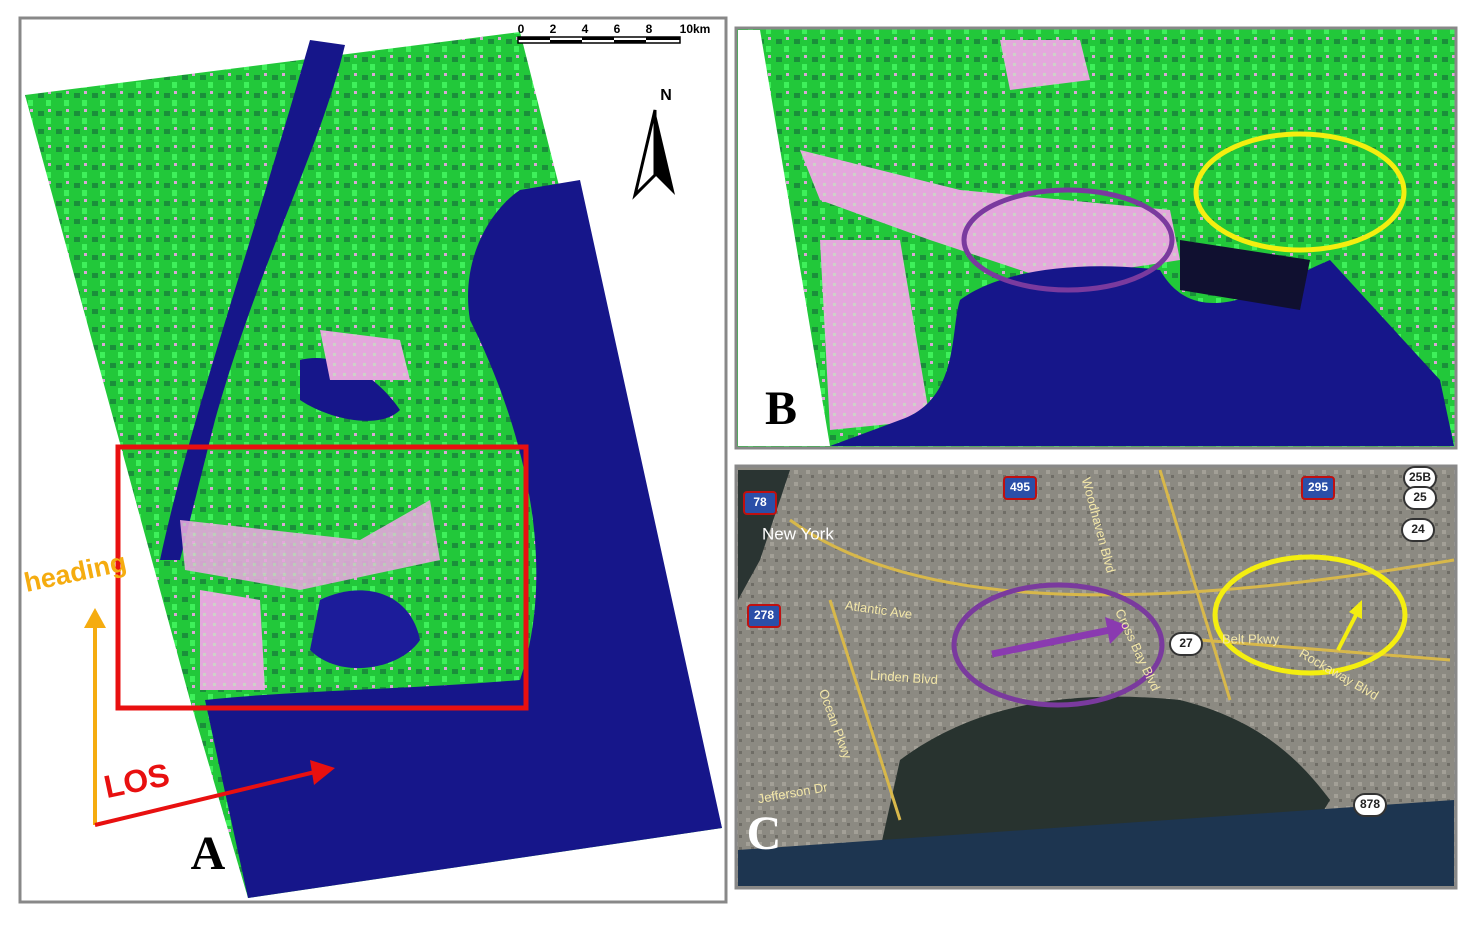 The width and height of the screenshot is (1479, 927). I want to click on route-number: 495, so click(1020, 487).